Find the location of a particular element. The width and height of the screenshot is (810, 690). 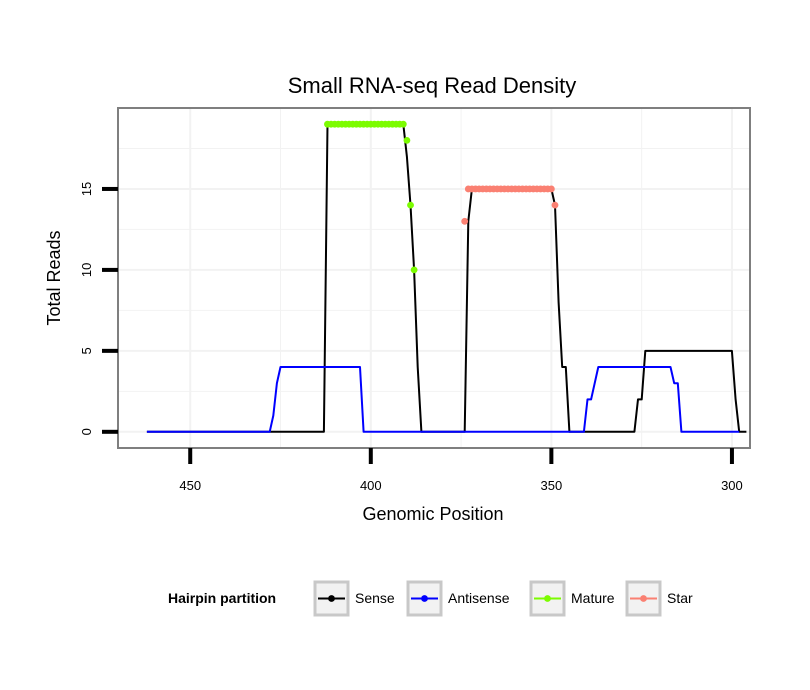

legend-label-sense: Sense is located at coordinates (375, 598).